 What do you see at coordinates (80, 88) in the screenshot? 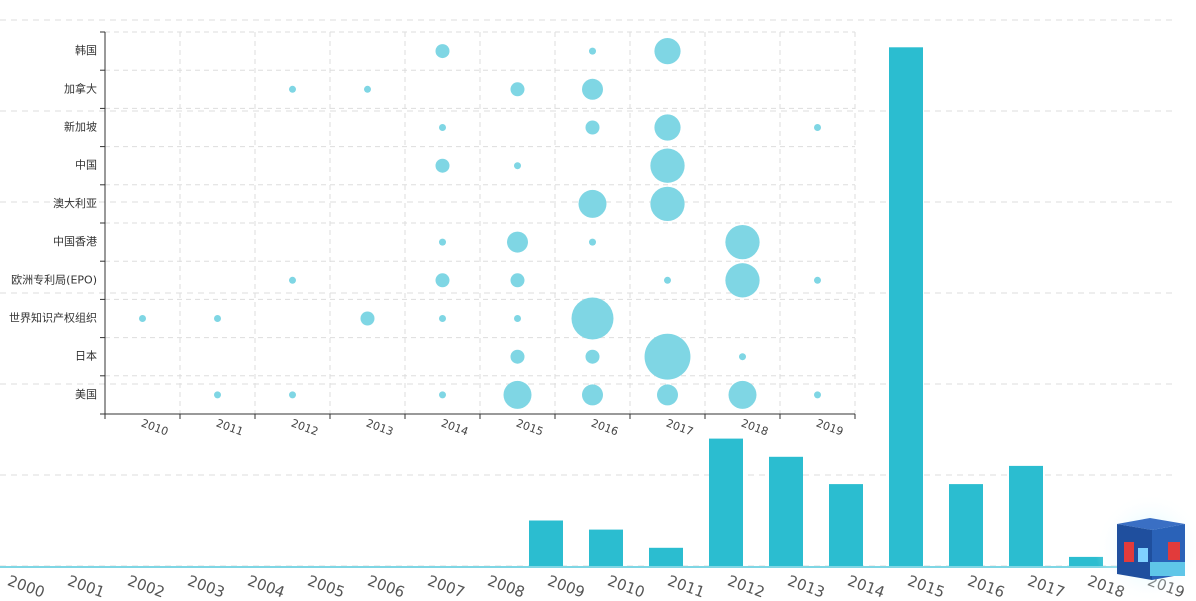
I see `y-tick-label: 加拿大` at bounding box center [80, 88].